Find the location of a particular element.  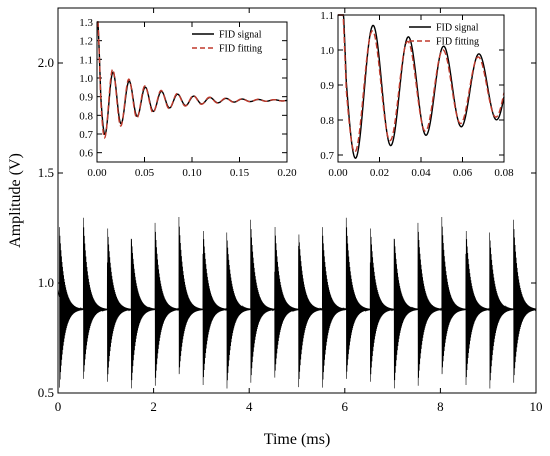

main-x-tick-label: 6 is located at coordinates (345, 406).